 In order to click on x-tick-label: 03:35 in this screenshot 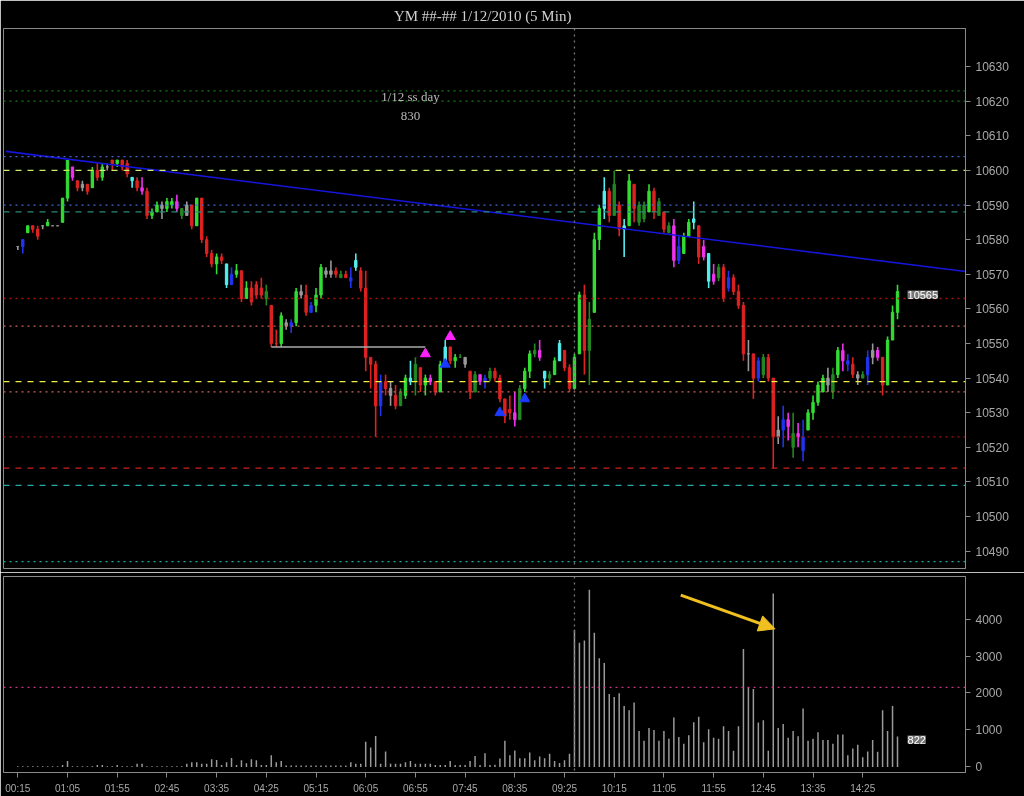, I will do `click(217, 788)`.